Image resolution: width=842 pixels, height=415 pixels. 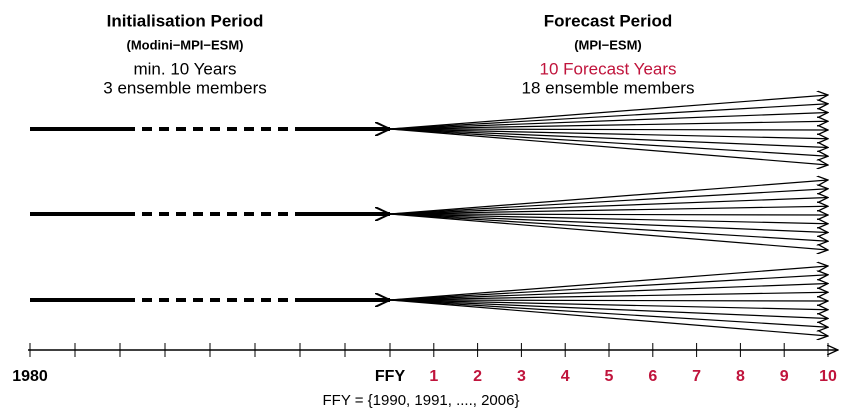 I want to click on init-duration: min. 10 Years, so click(x=184, y=68).